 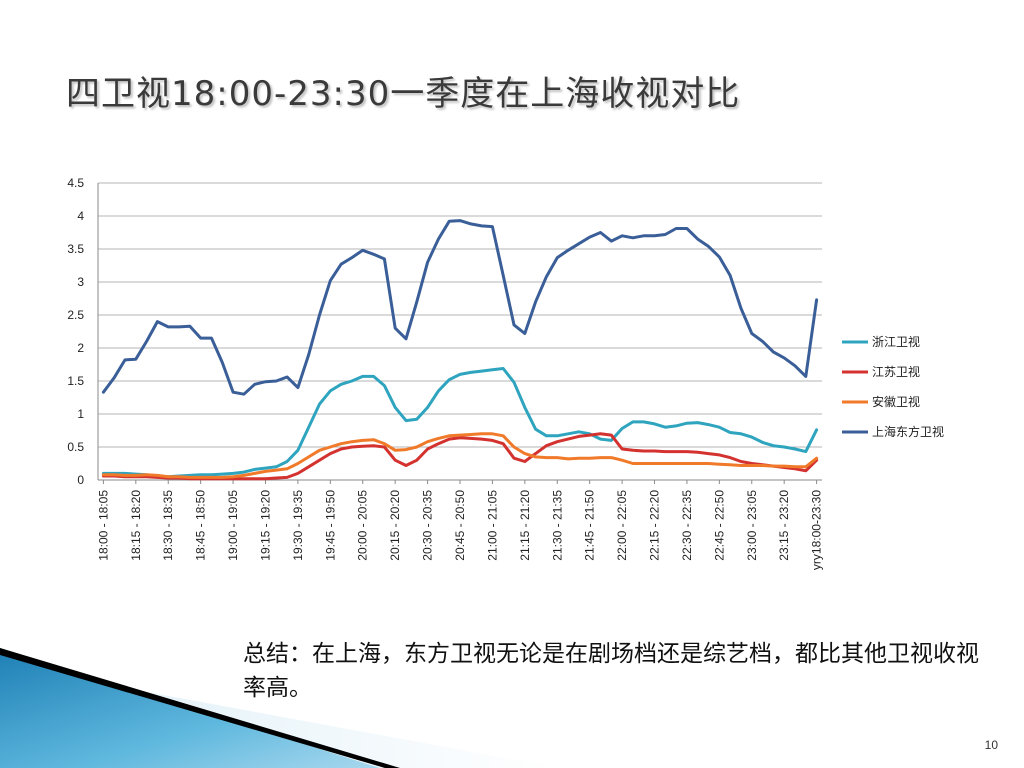 I want to click on x-tick-label: 22:30 - 22:35, so click(x=687, y=525).